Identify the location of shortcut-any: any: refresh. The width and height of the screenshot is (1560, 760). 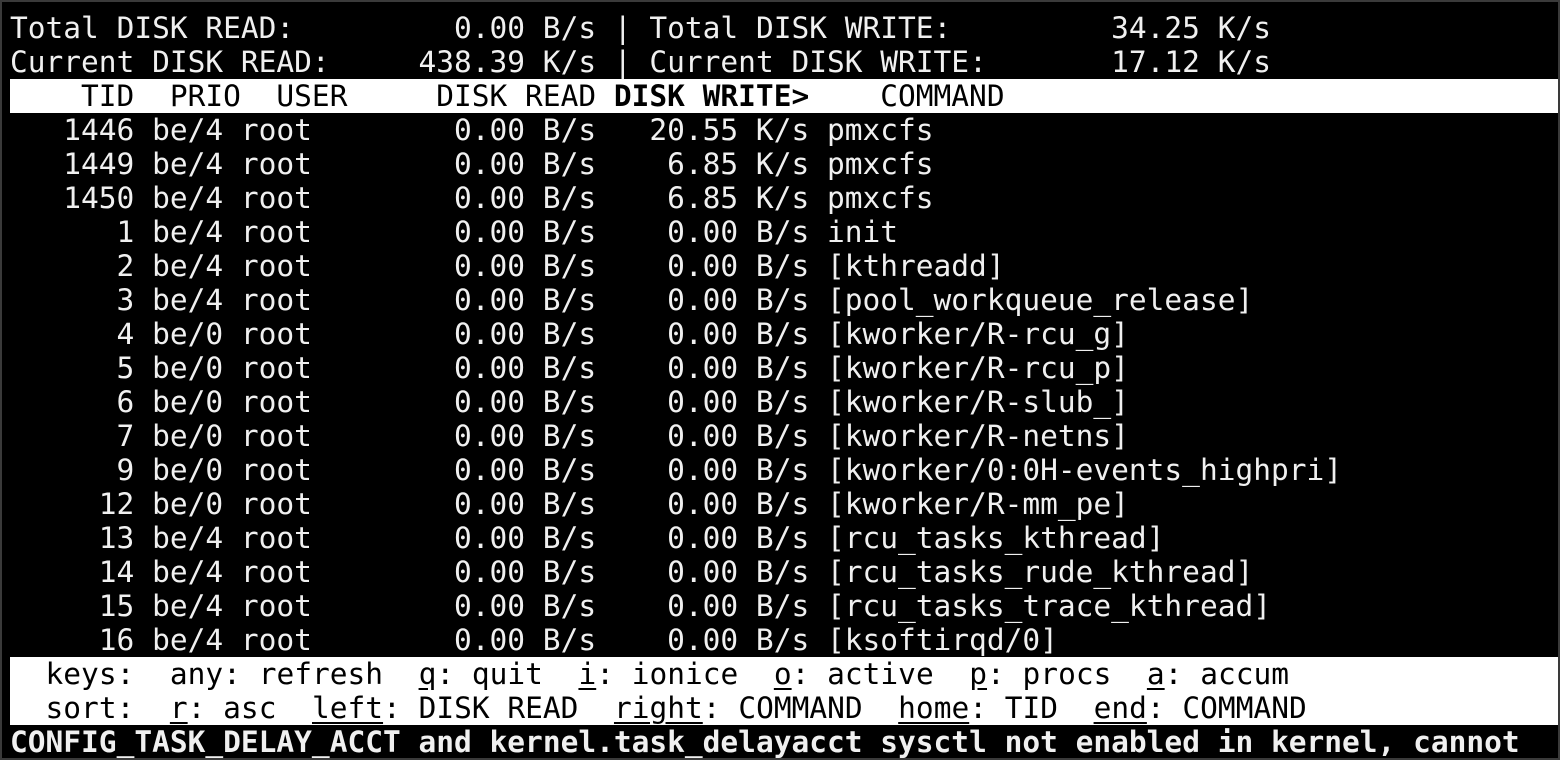
(276, 674).